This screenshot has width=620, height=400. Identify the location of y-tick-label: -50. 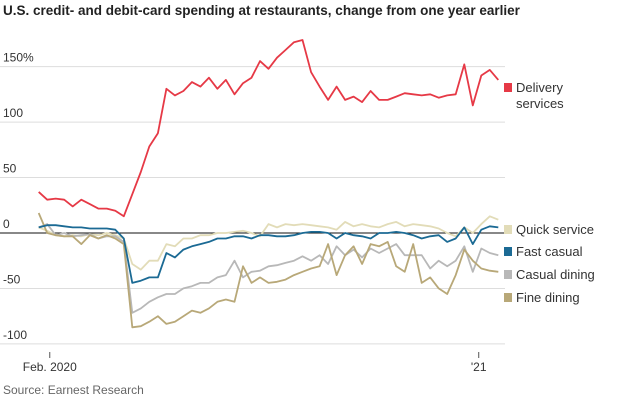
(12, 279).